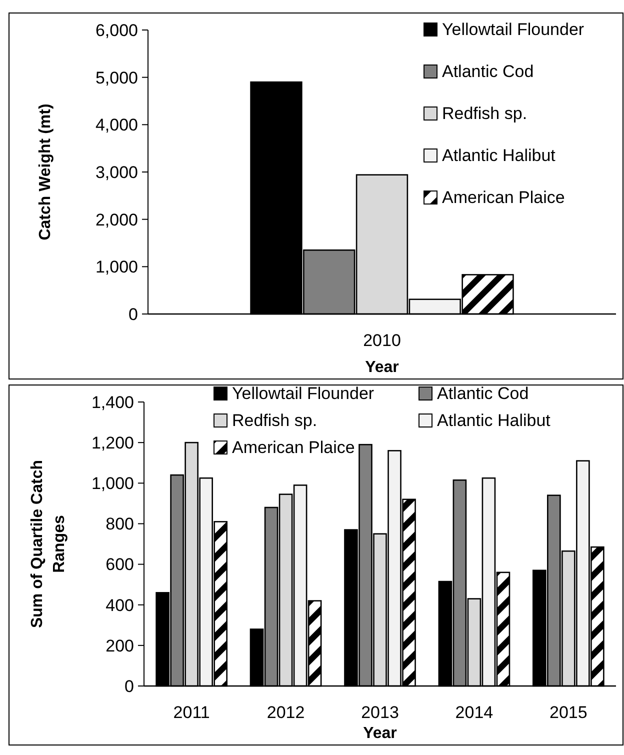 The width and height of the screenshot is (624, 755). Describe the element at coordinates (116, 125) in the screenshot. I see `y-tick-label: 4,000` at that location.